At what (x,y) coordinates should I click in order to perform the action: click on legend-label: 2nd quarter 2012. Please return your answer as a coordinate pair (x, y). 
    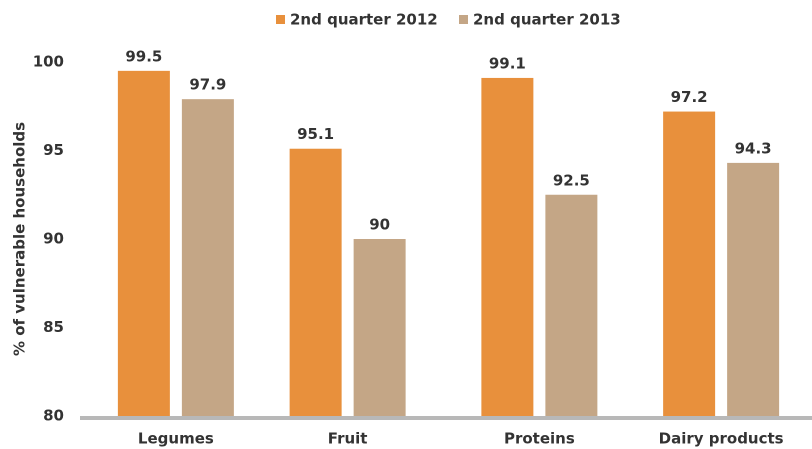
    Looking at the image, I should click on (364, 20).